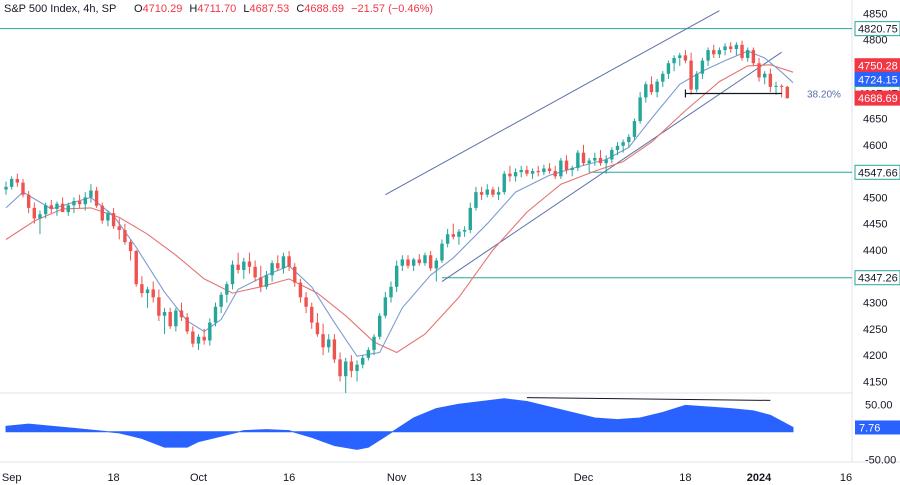 The width and height of the screenshot is (900, 485). Describe the element at coordinates (877, 278) in the screenshot. I see `price-badge: 4347.26` at that location.